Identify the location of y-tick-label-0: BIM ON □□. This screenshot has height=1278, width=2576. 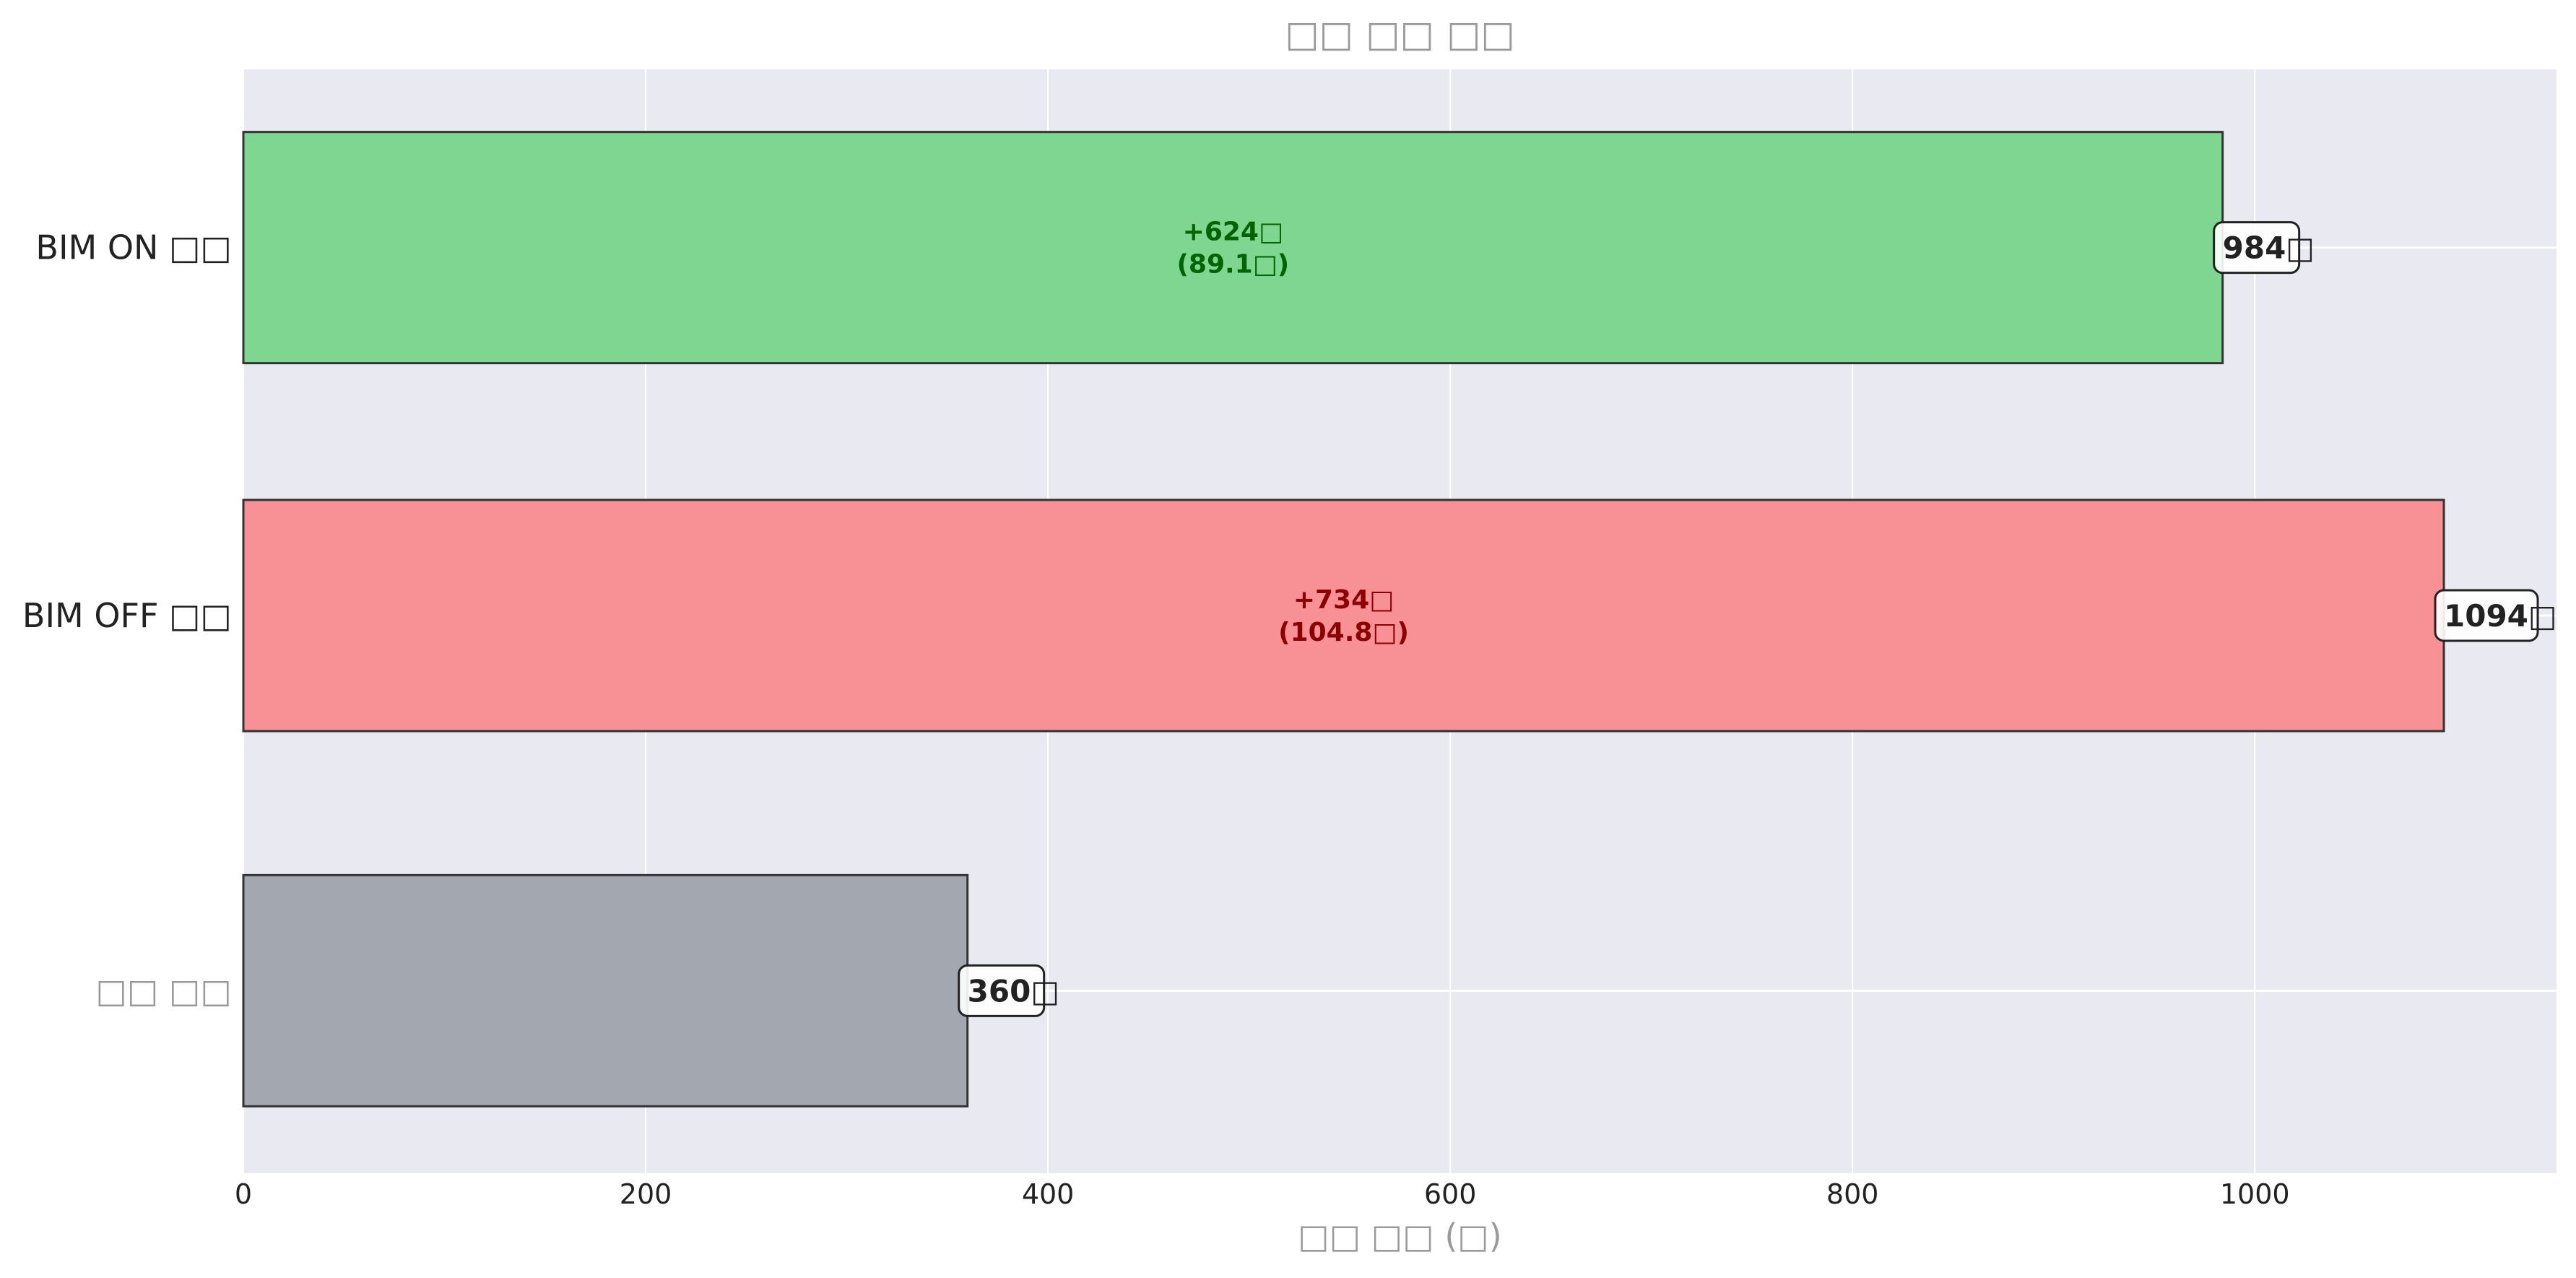
(133, 248).